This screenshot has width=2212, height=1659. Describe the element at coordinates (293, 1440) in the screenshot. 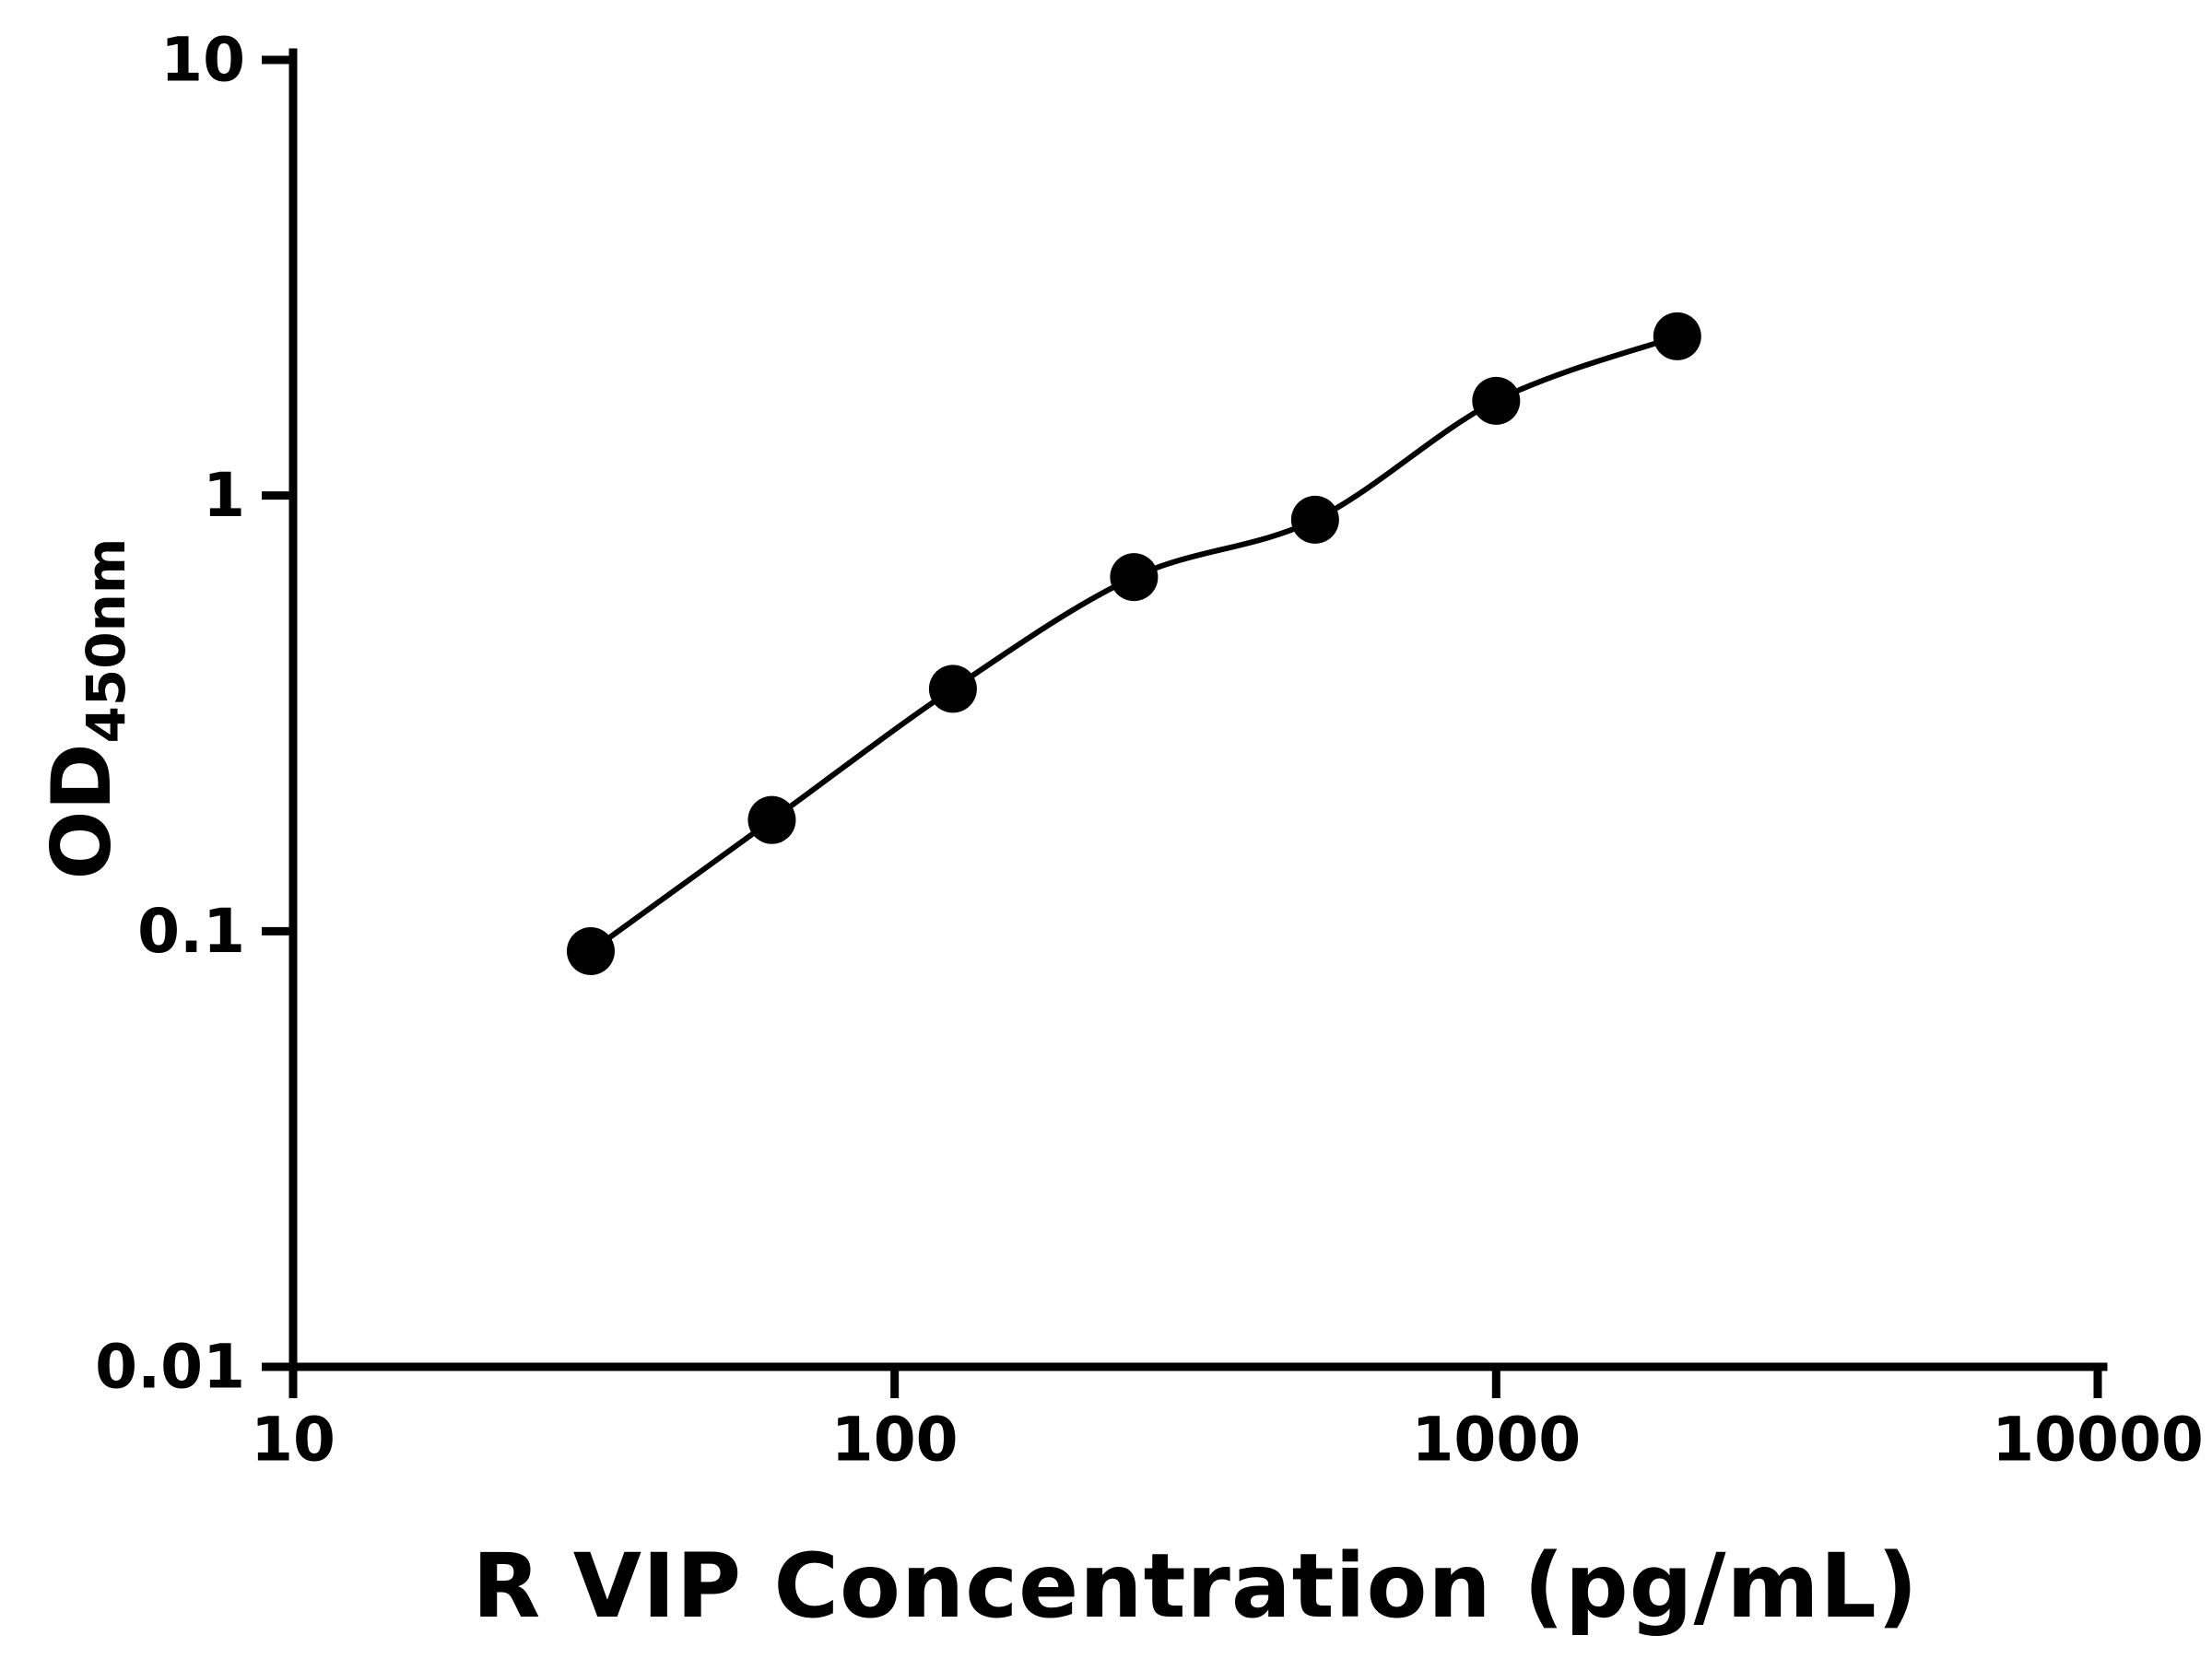

I see `x-tick-label-10: 10` at that location.